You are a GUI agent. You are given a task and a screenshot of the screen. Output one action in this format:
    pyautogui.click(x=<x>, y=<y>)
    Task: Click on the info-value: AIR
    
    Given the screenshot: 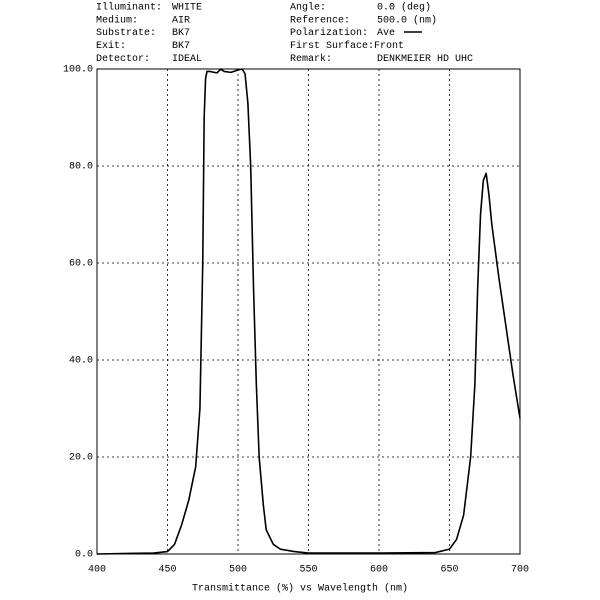 What is the action you would take?
    pyautogui.click(x=181, y=20)
    